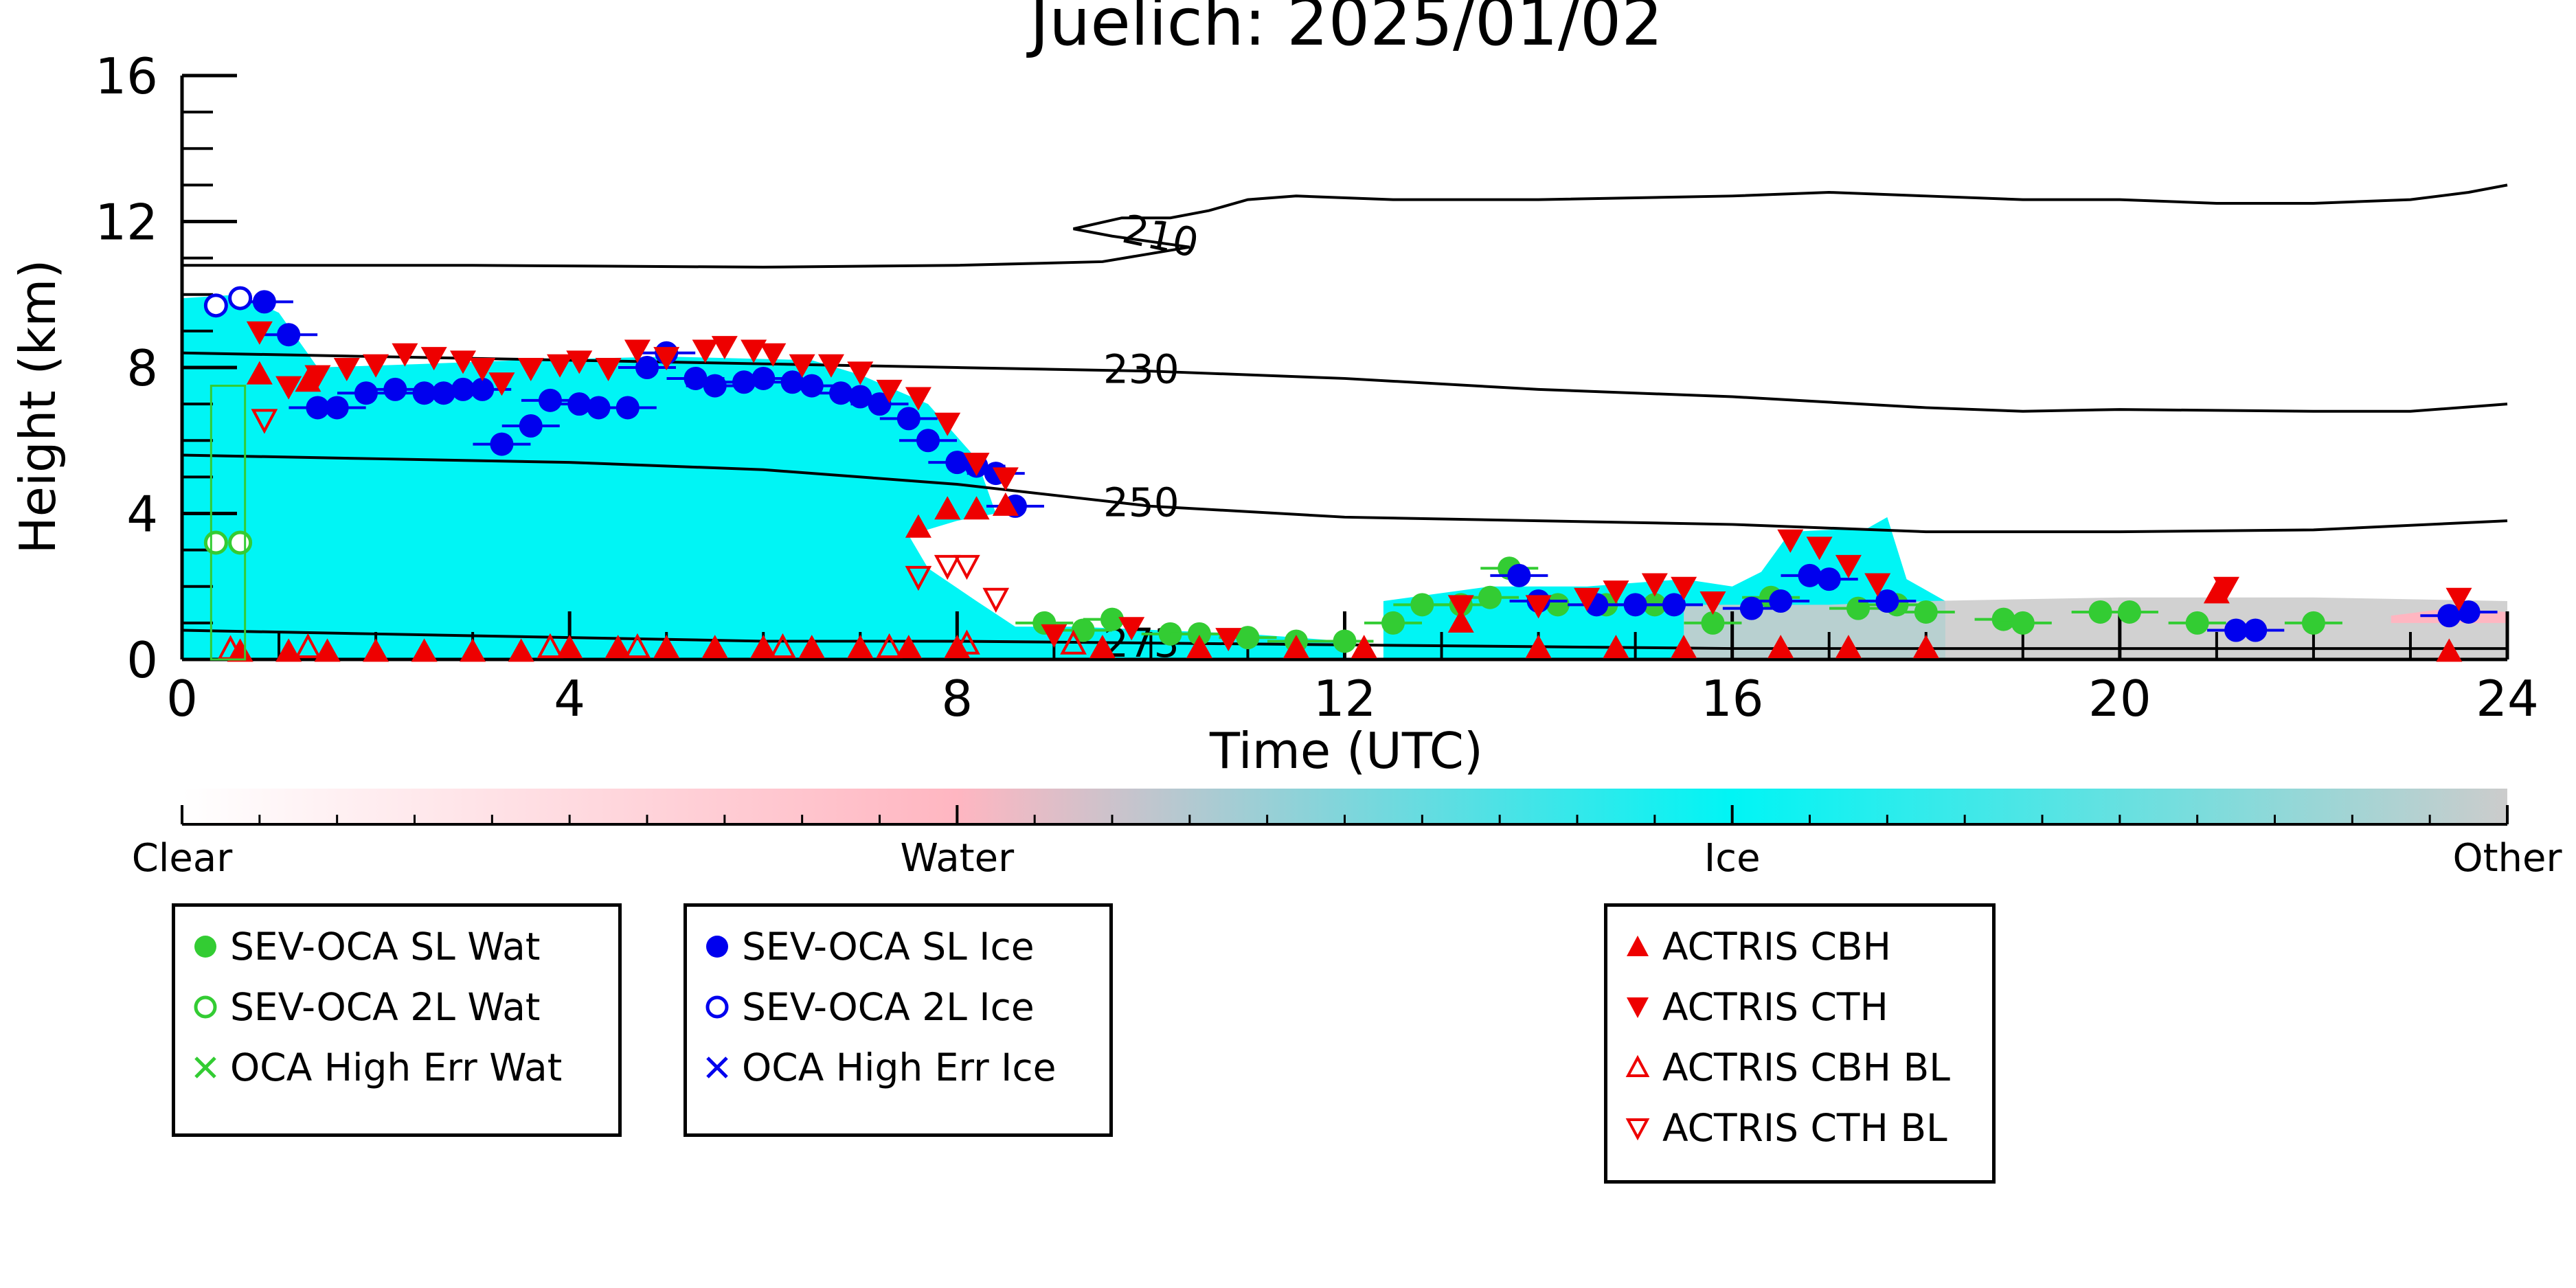  What do you see at coordinates (717, 947) in the screenshot?
I see `filled-circle-icon` at bounding box center [717, 947].